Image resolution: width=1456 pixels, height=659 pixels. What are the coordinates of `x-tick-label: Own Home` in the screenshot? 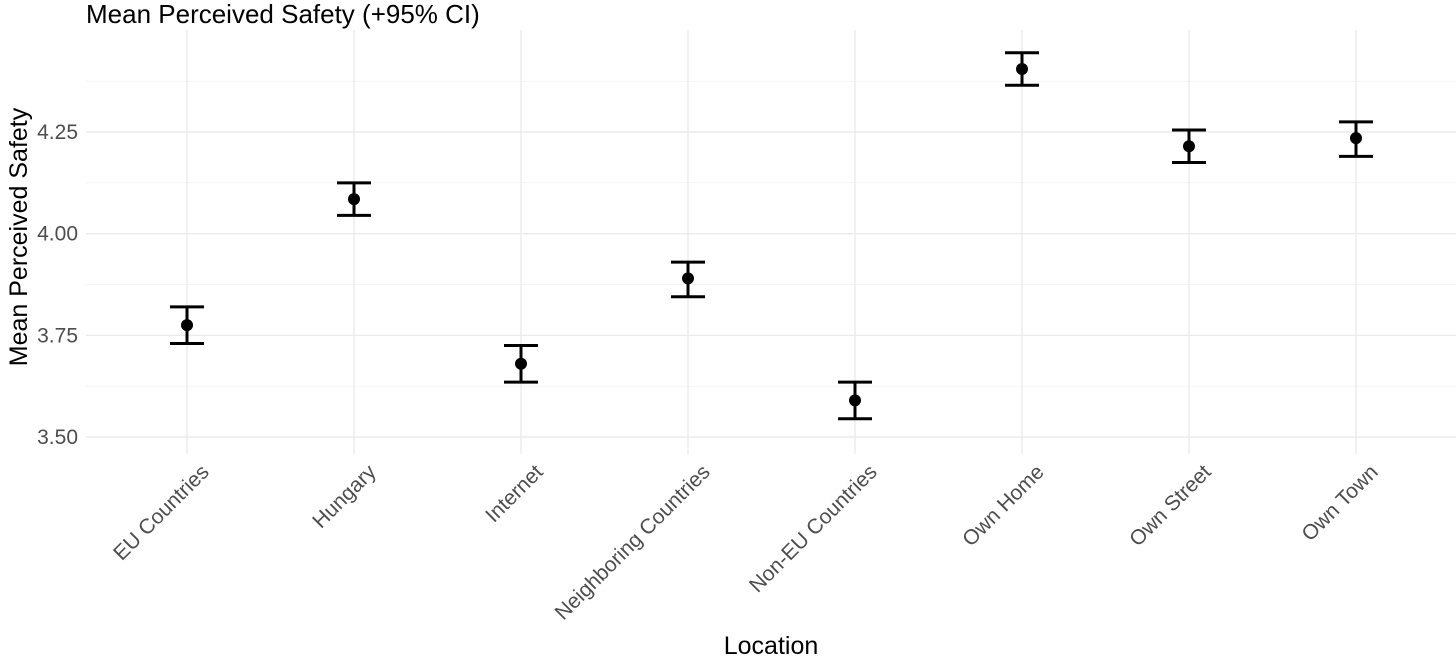 It's located at (1003, 505).